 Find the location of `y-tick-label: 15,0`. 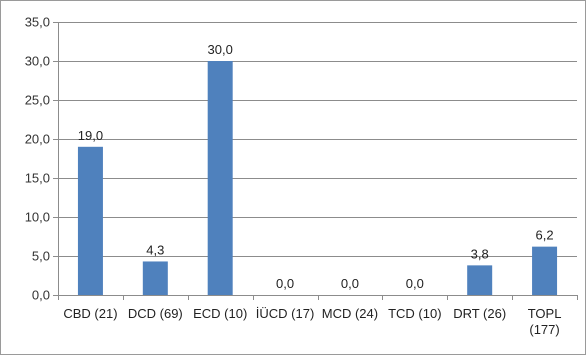

y-tick-label: 15,0 is located at coordinates (37, 178).